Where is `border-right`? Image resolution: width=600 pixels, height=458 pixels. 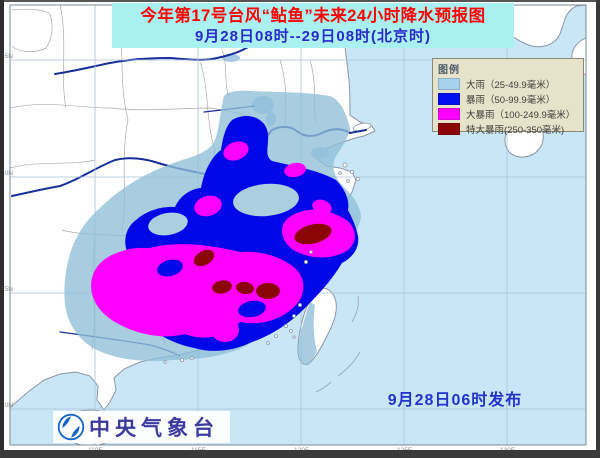 border-right is located at coordinates (598, 229).